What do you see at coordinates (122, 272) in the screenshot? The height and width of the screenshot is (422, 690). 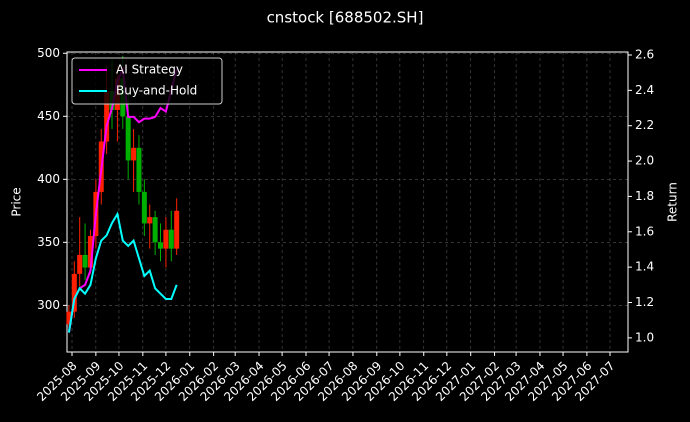 I see `line-series` at bounding box center [122, 272].